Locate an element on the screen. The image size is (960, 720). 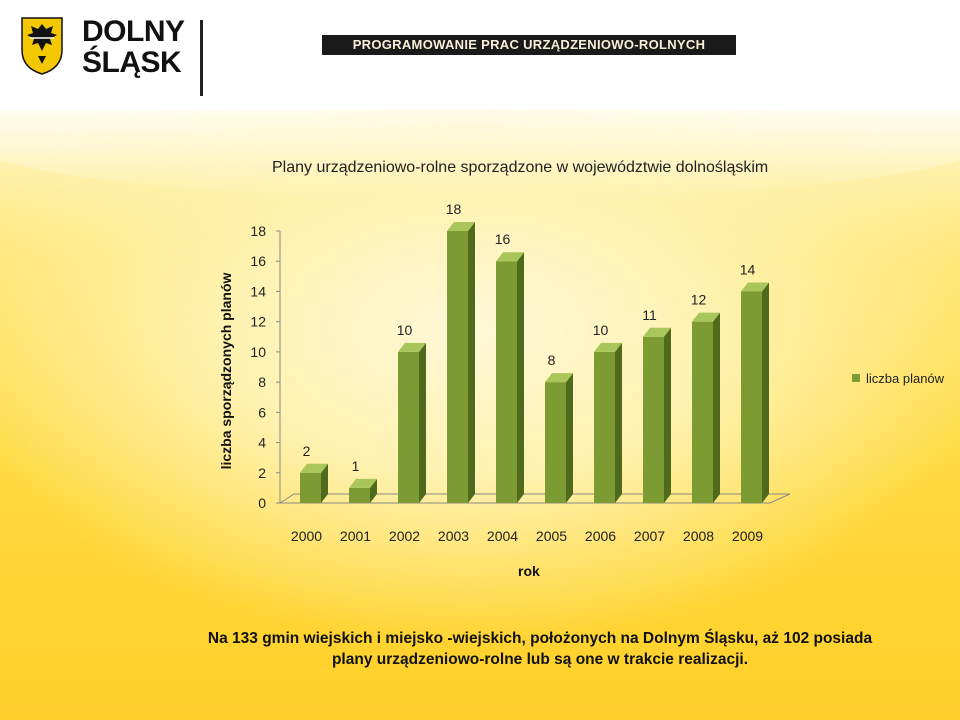
coat-of-arms-icon is located at coordinates (42, 46).